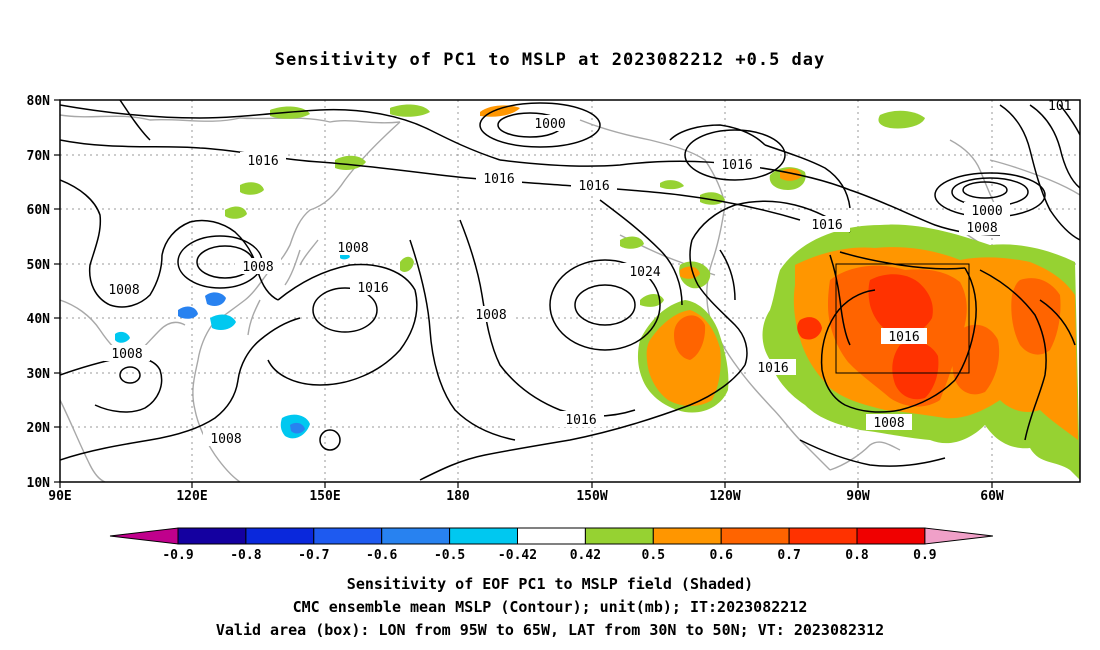 The width and height of the screenshot is (1100, 650). I want to click on lon-label: 120W, so click(724, 496).